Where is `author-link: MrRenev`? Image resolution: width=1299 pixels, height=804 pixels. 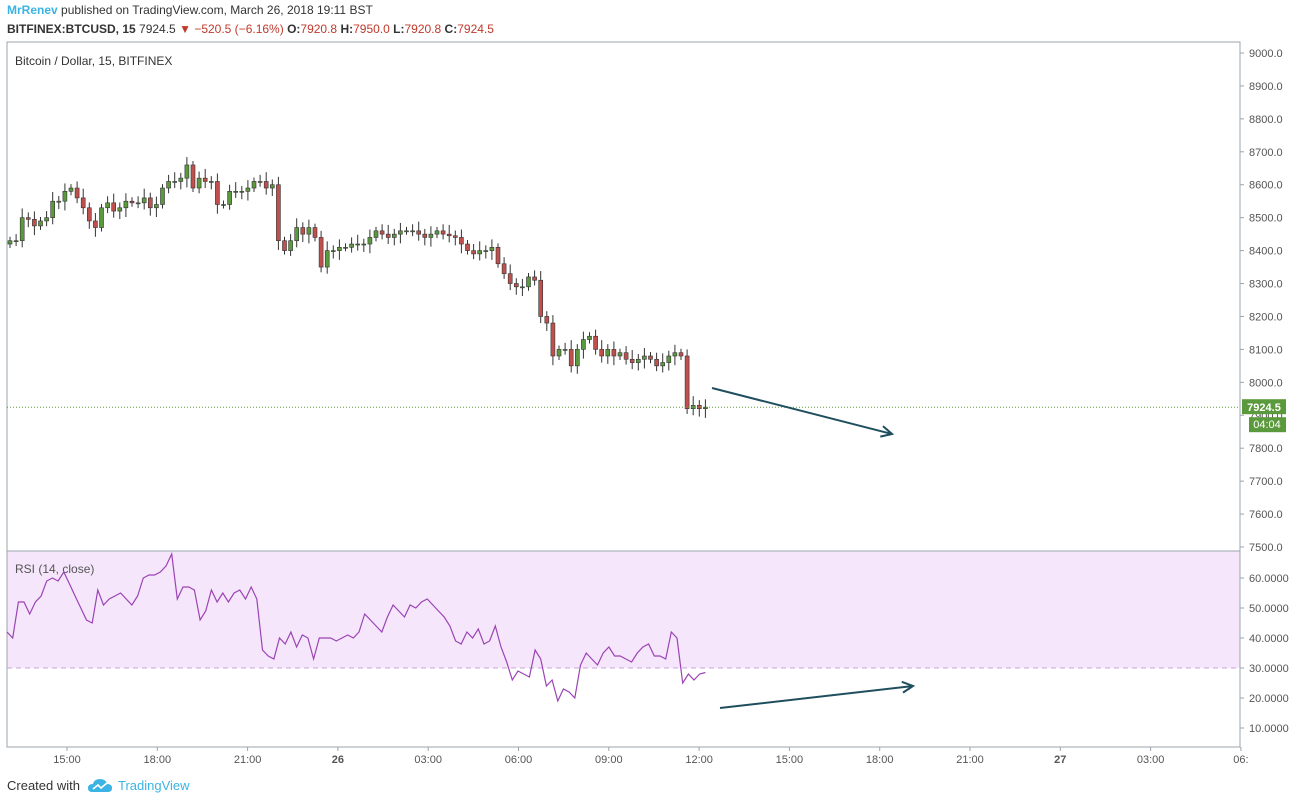
author-link: MrRenev is located at coordinates (32, 10).